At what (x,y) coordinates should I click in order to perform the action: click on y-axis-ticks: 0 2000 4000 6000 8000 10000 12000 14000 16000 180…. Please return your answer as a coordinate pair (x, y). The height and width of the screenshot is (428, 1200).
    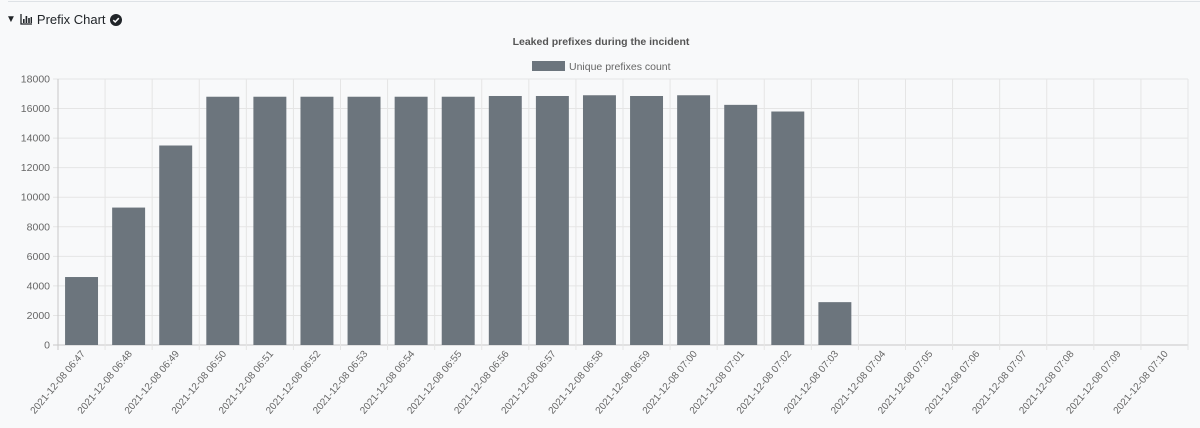
    Looking at the image, I should click on (35, 213).